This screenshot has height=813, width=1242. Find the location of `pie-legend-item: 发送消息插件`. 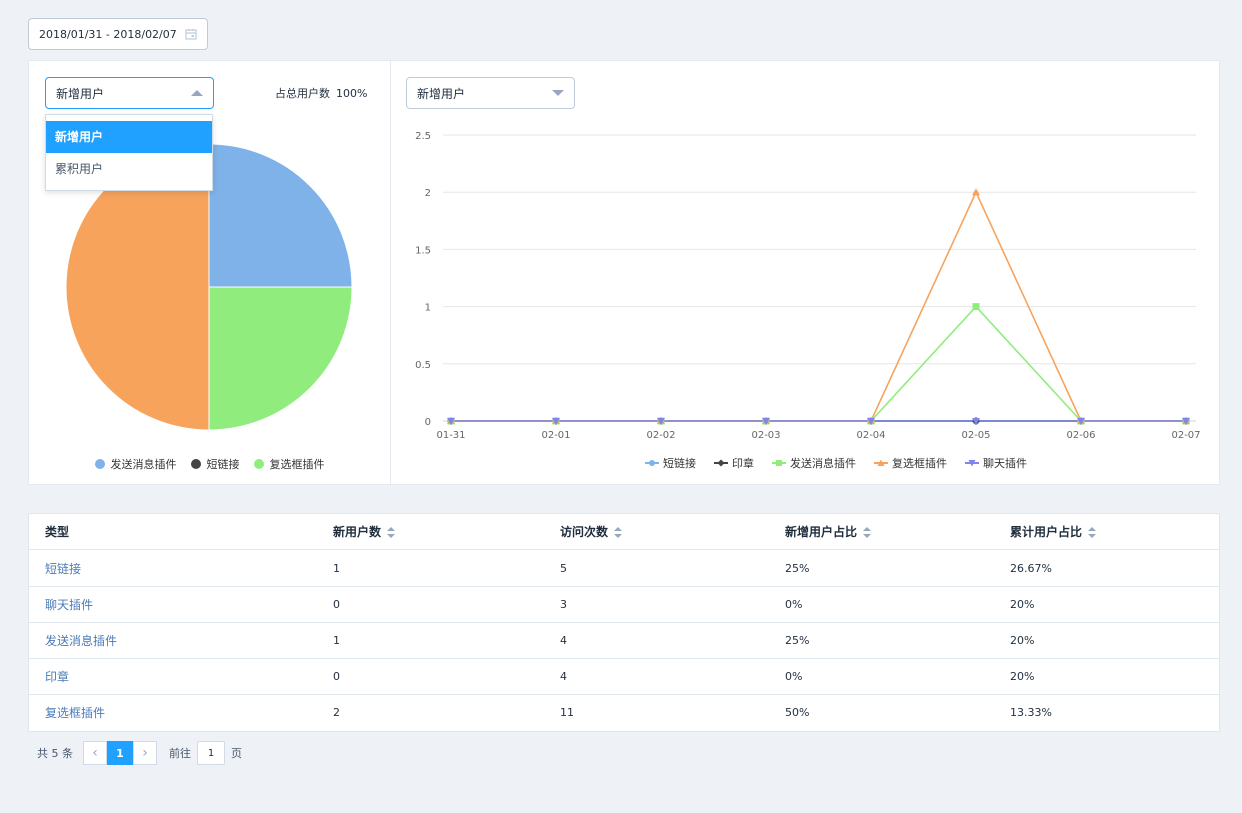

pie-legend-item: 发送消息插件 is located at coordinates (135, 464).